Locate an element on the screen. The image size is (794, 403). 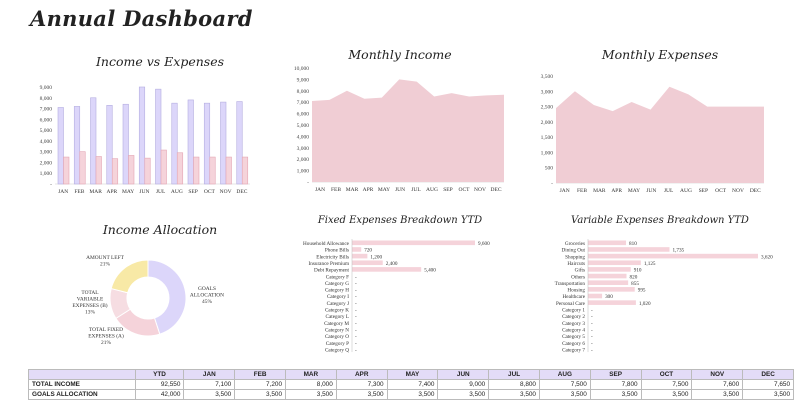
y-tick-label: 1,500 is located at coordinates (547, 138).